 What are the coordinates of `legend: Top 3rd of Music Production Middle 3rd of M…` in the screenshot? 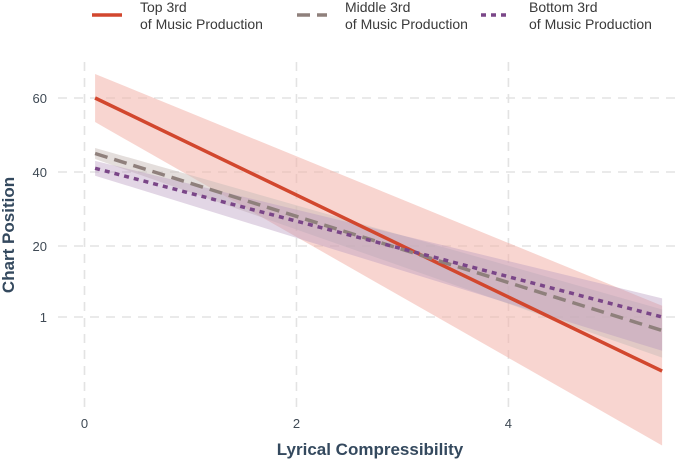 It's located at (372, 16).